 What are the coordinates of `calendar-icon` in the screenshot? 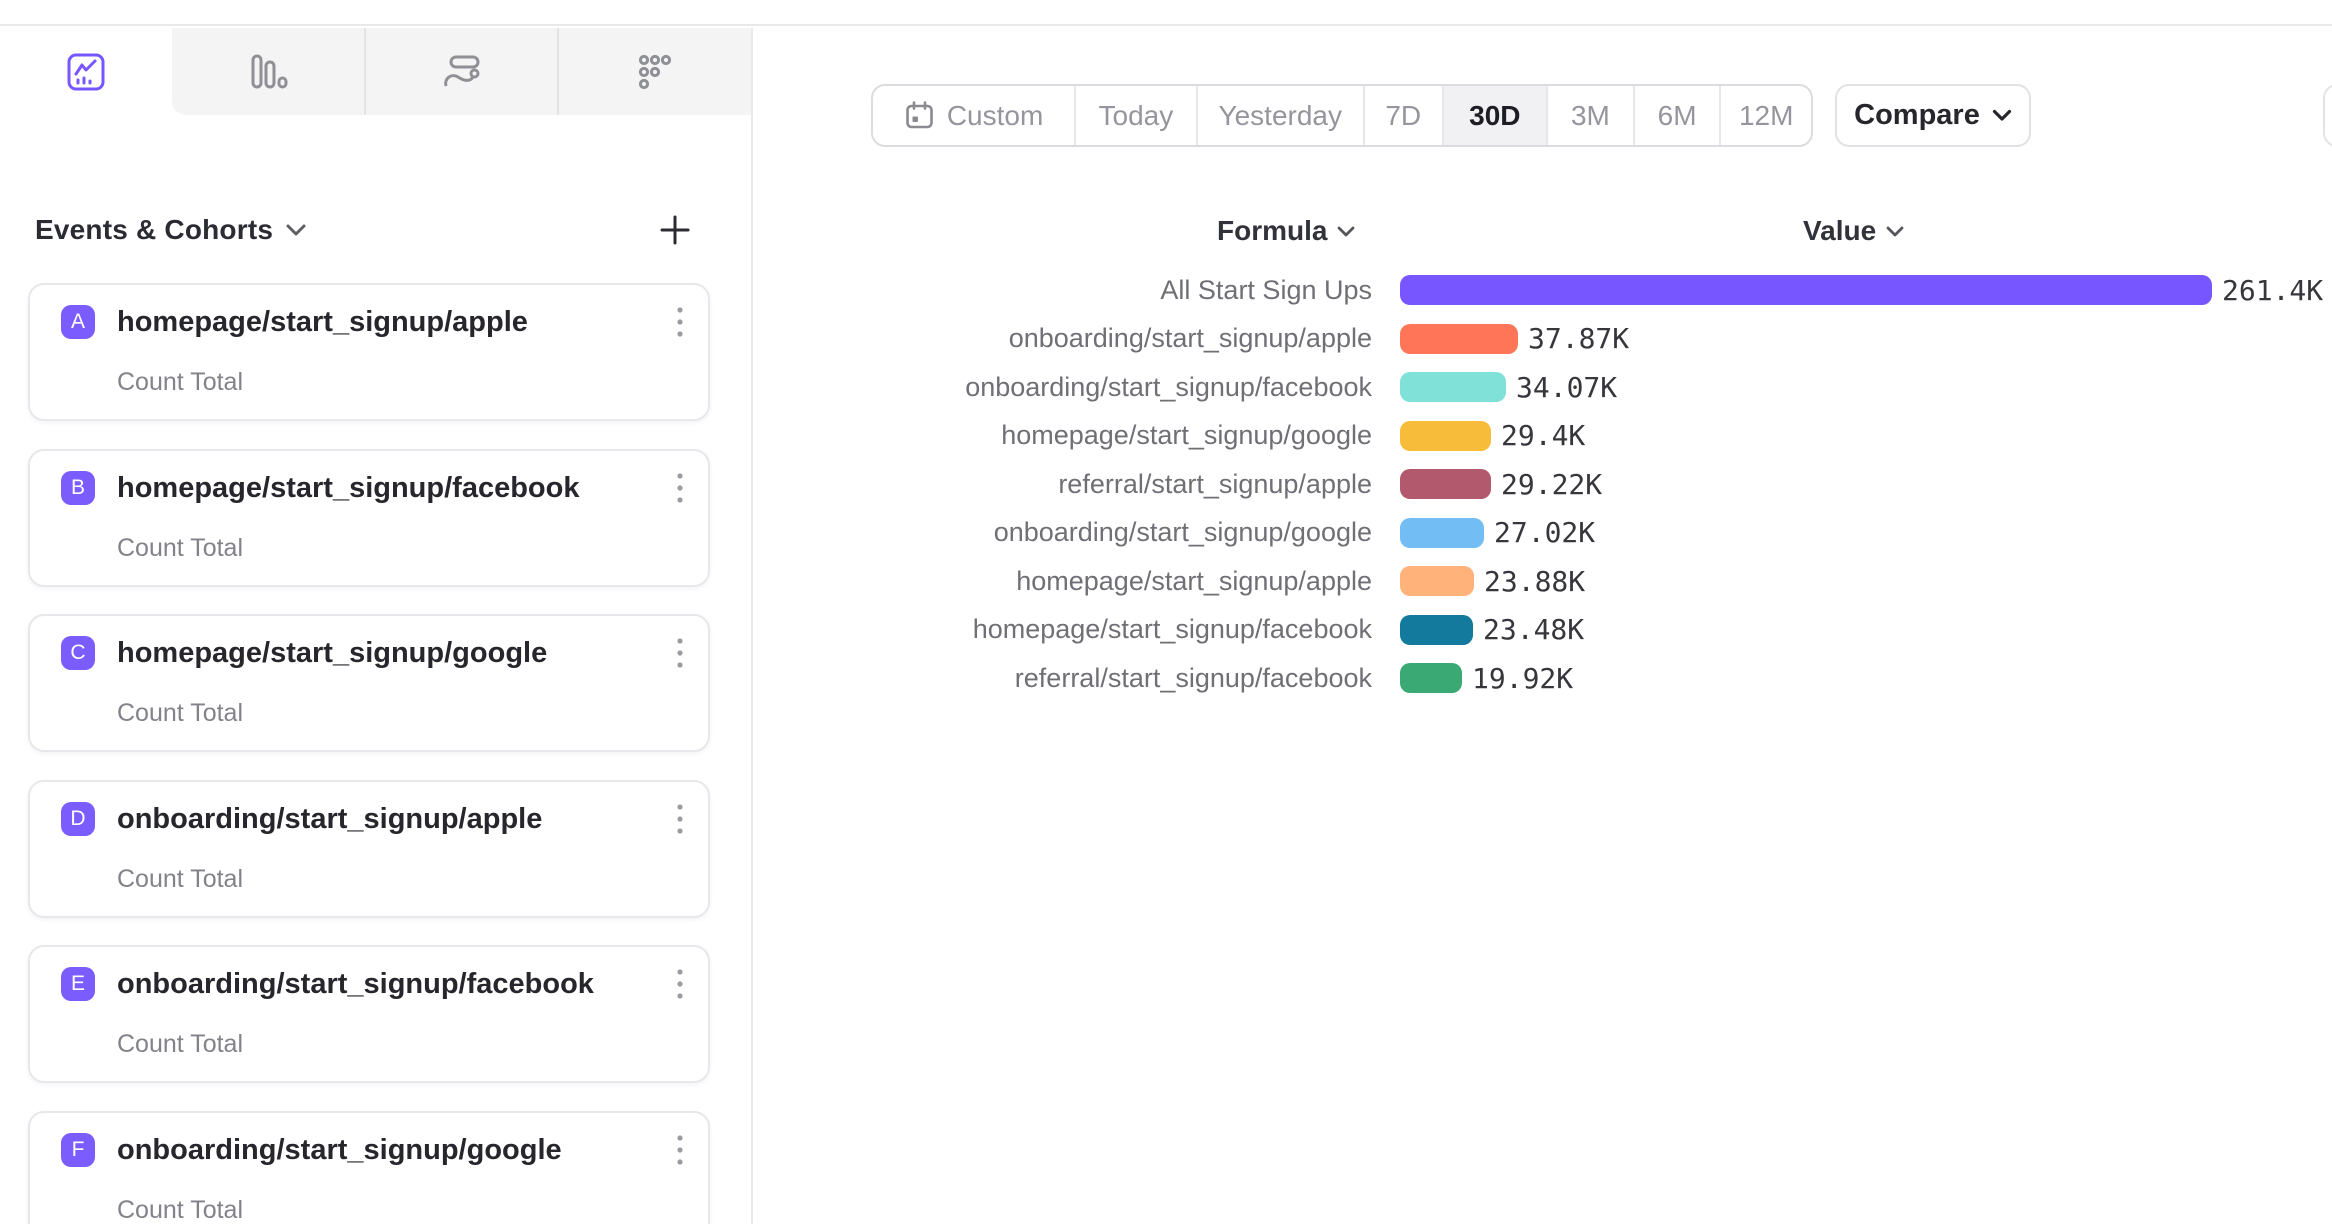 It's located at (919, 115).